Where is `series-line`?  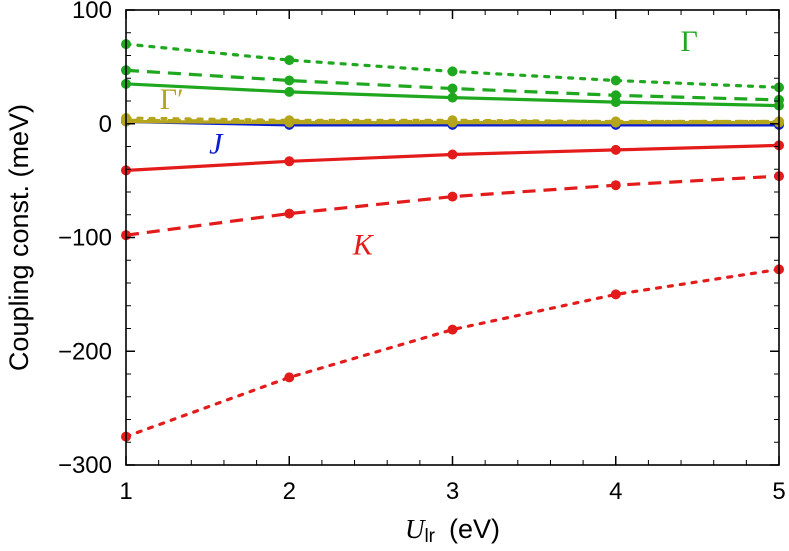
series-line is located at coordinates (452, 205).